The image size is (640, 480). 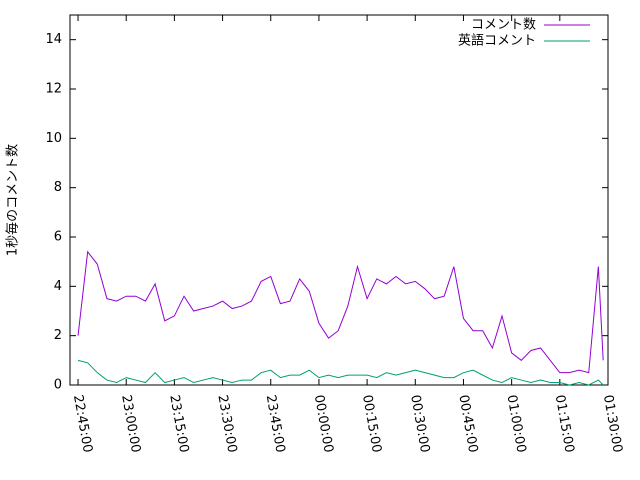 I want to click on x-tick-label: 23:15:00, so click(x=178, y=424).